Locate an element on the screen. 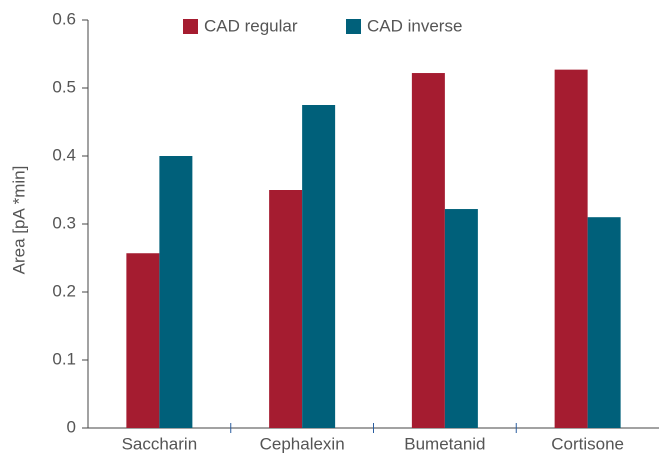 The image size is (659, 455). y-tick-label: 0 is located at coordinates (71, 426).